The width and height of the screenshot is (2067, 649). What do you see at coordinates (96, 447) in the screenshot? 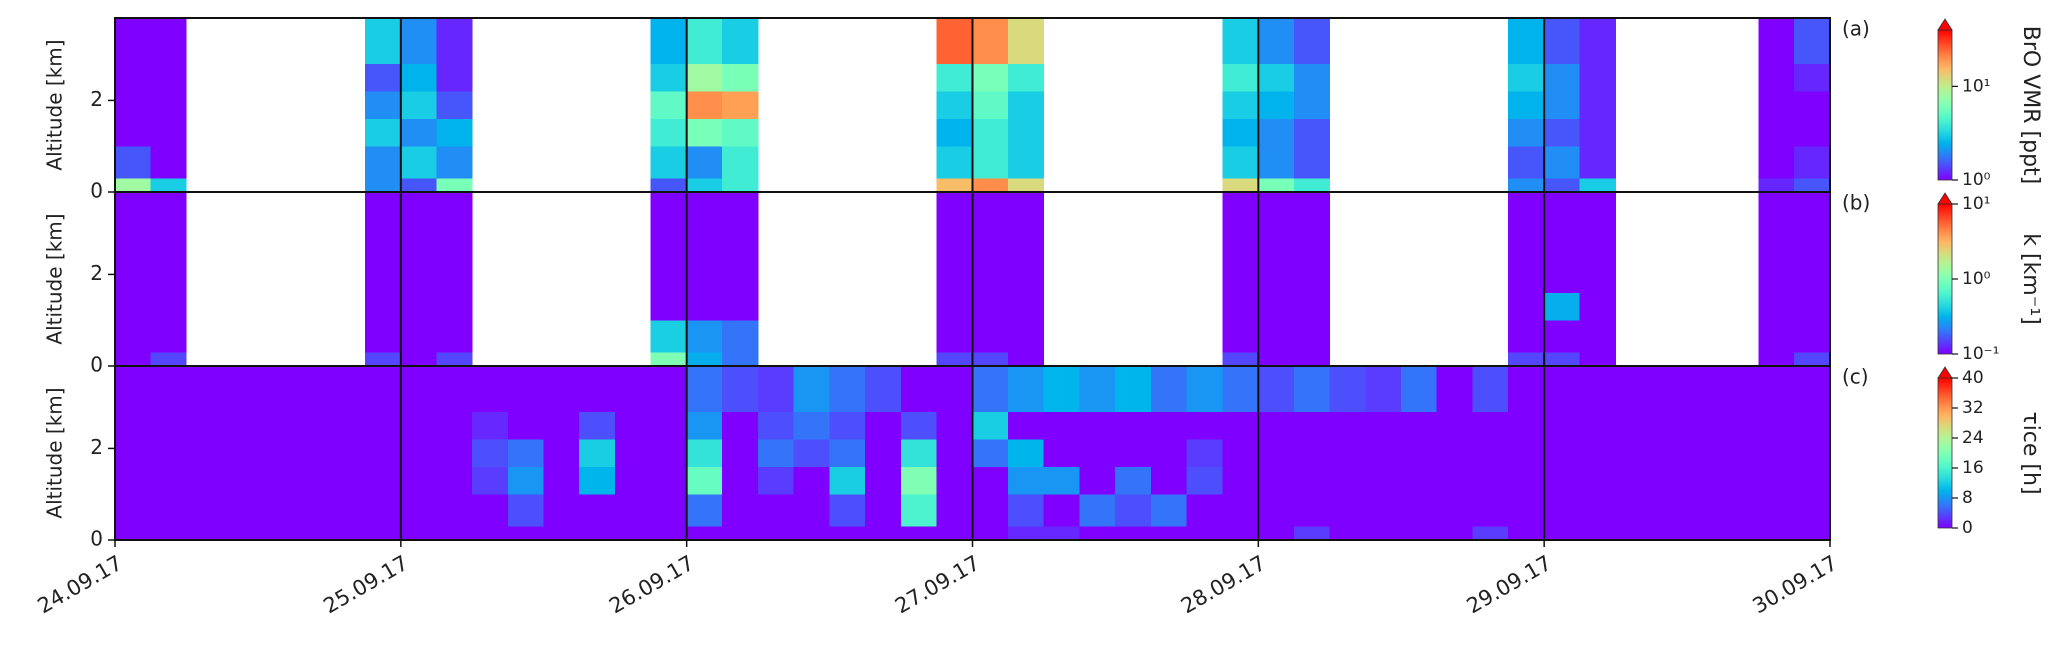
I see `y-tick-label: 2` at bounding box center [96, 447].